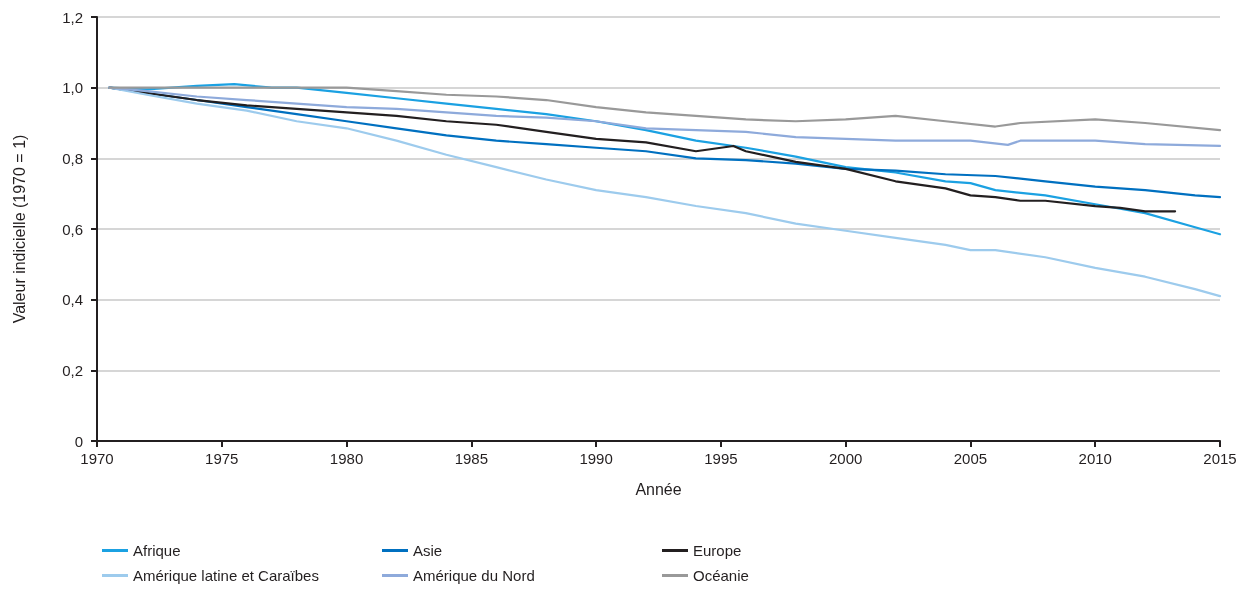 The height and width of the screenshot is (596, 1246). I want to click on legend-label: Europe, so click(717, 550).